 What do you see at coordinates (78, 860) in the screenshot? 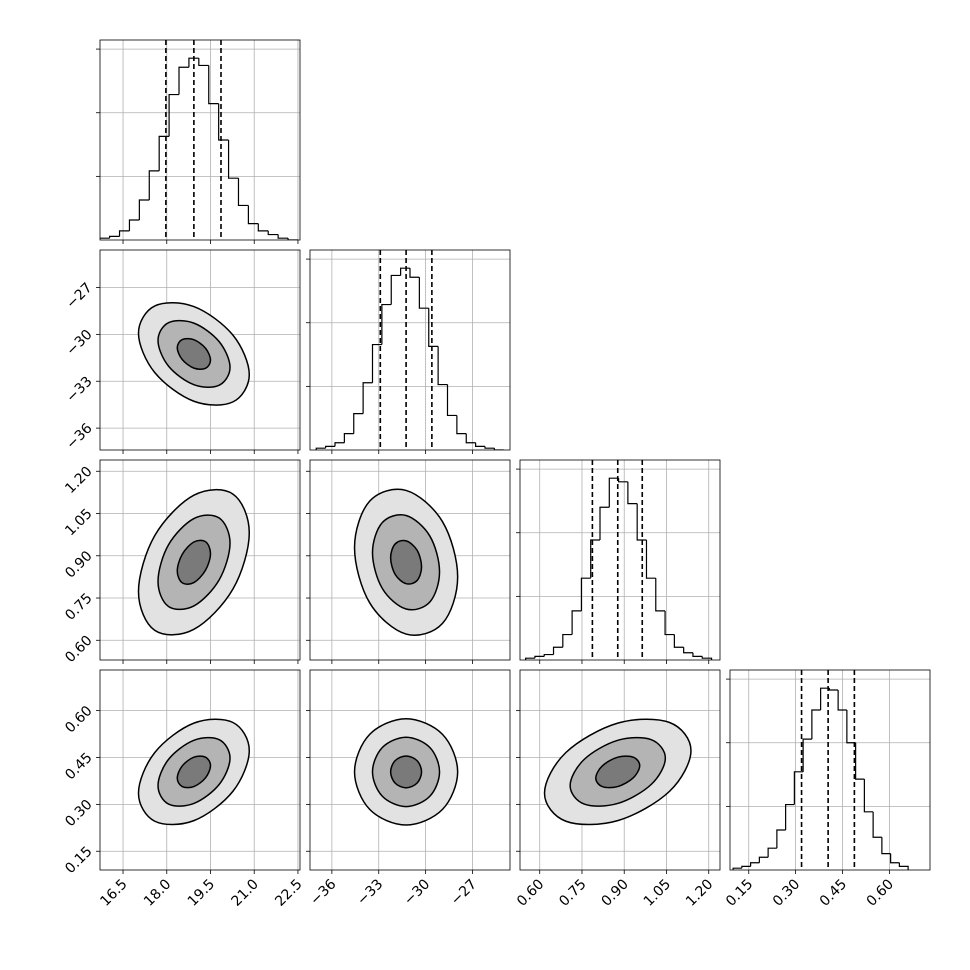
I see `y-tick-label: 0.15` at bounding box center [78, 860].